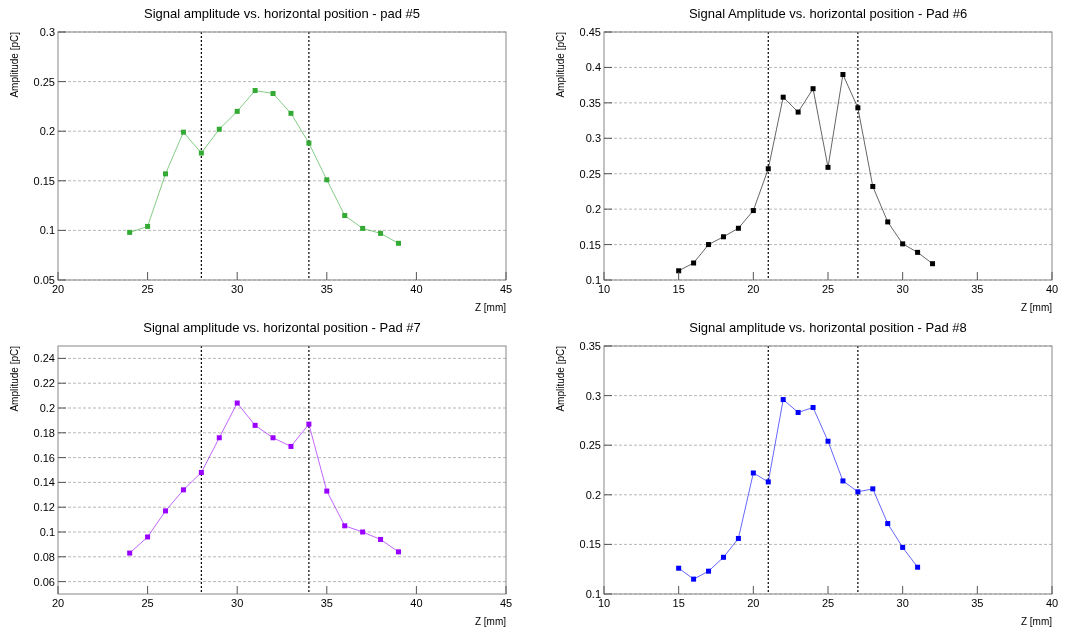 The height and width of the screenshot is (633, 1089). I want to click on chart-title: Signal amplitude vs. horizontal position - Pad #7, so click(282, 327).